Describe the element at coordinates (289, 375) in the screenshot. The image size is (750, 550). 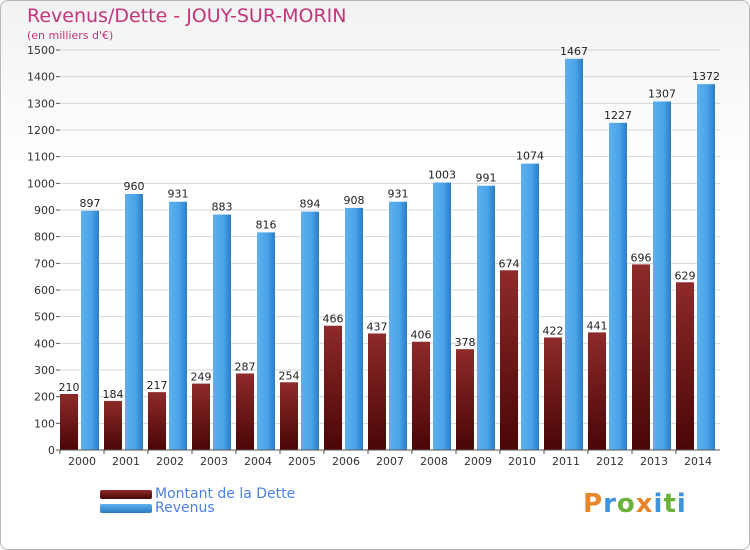
I see `data-label-dette: 254` at that location.